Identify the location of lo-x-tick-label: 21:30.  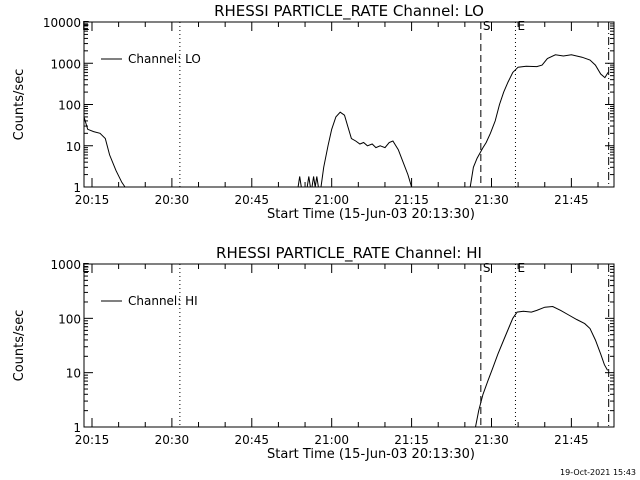
(491, 200).